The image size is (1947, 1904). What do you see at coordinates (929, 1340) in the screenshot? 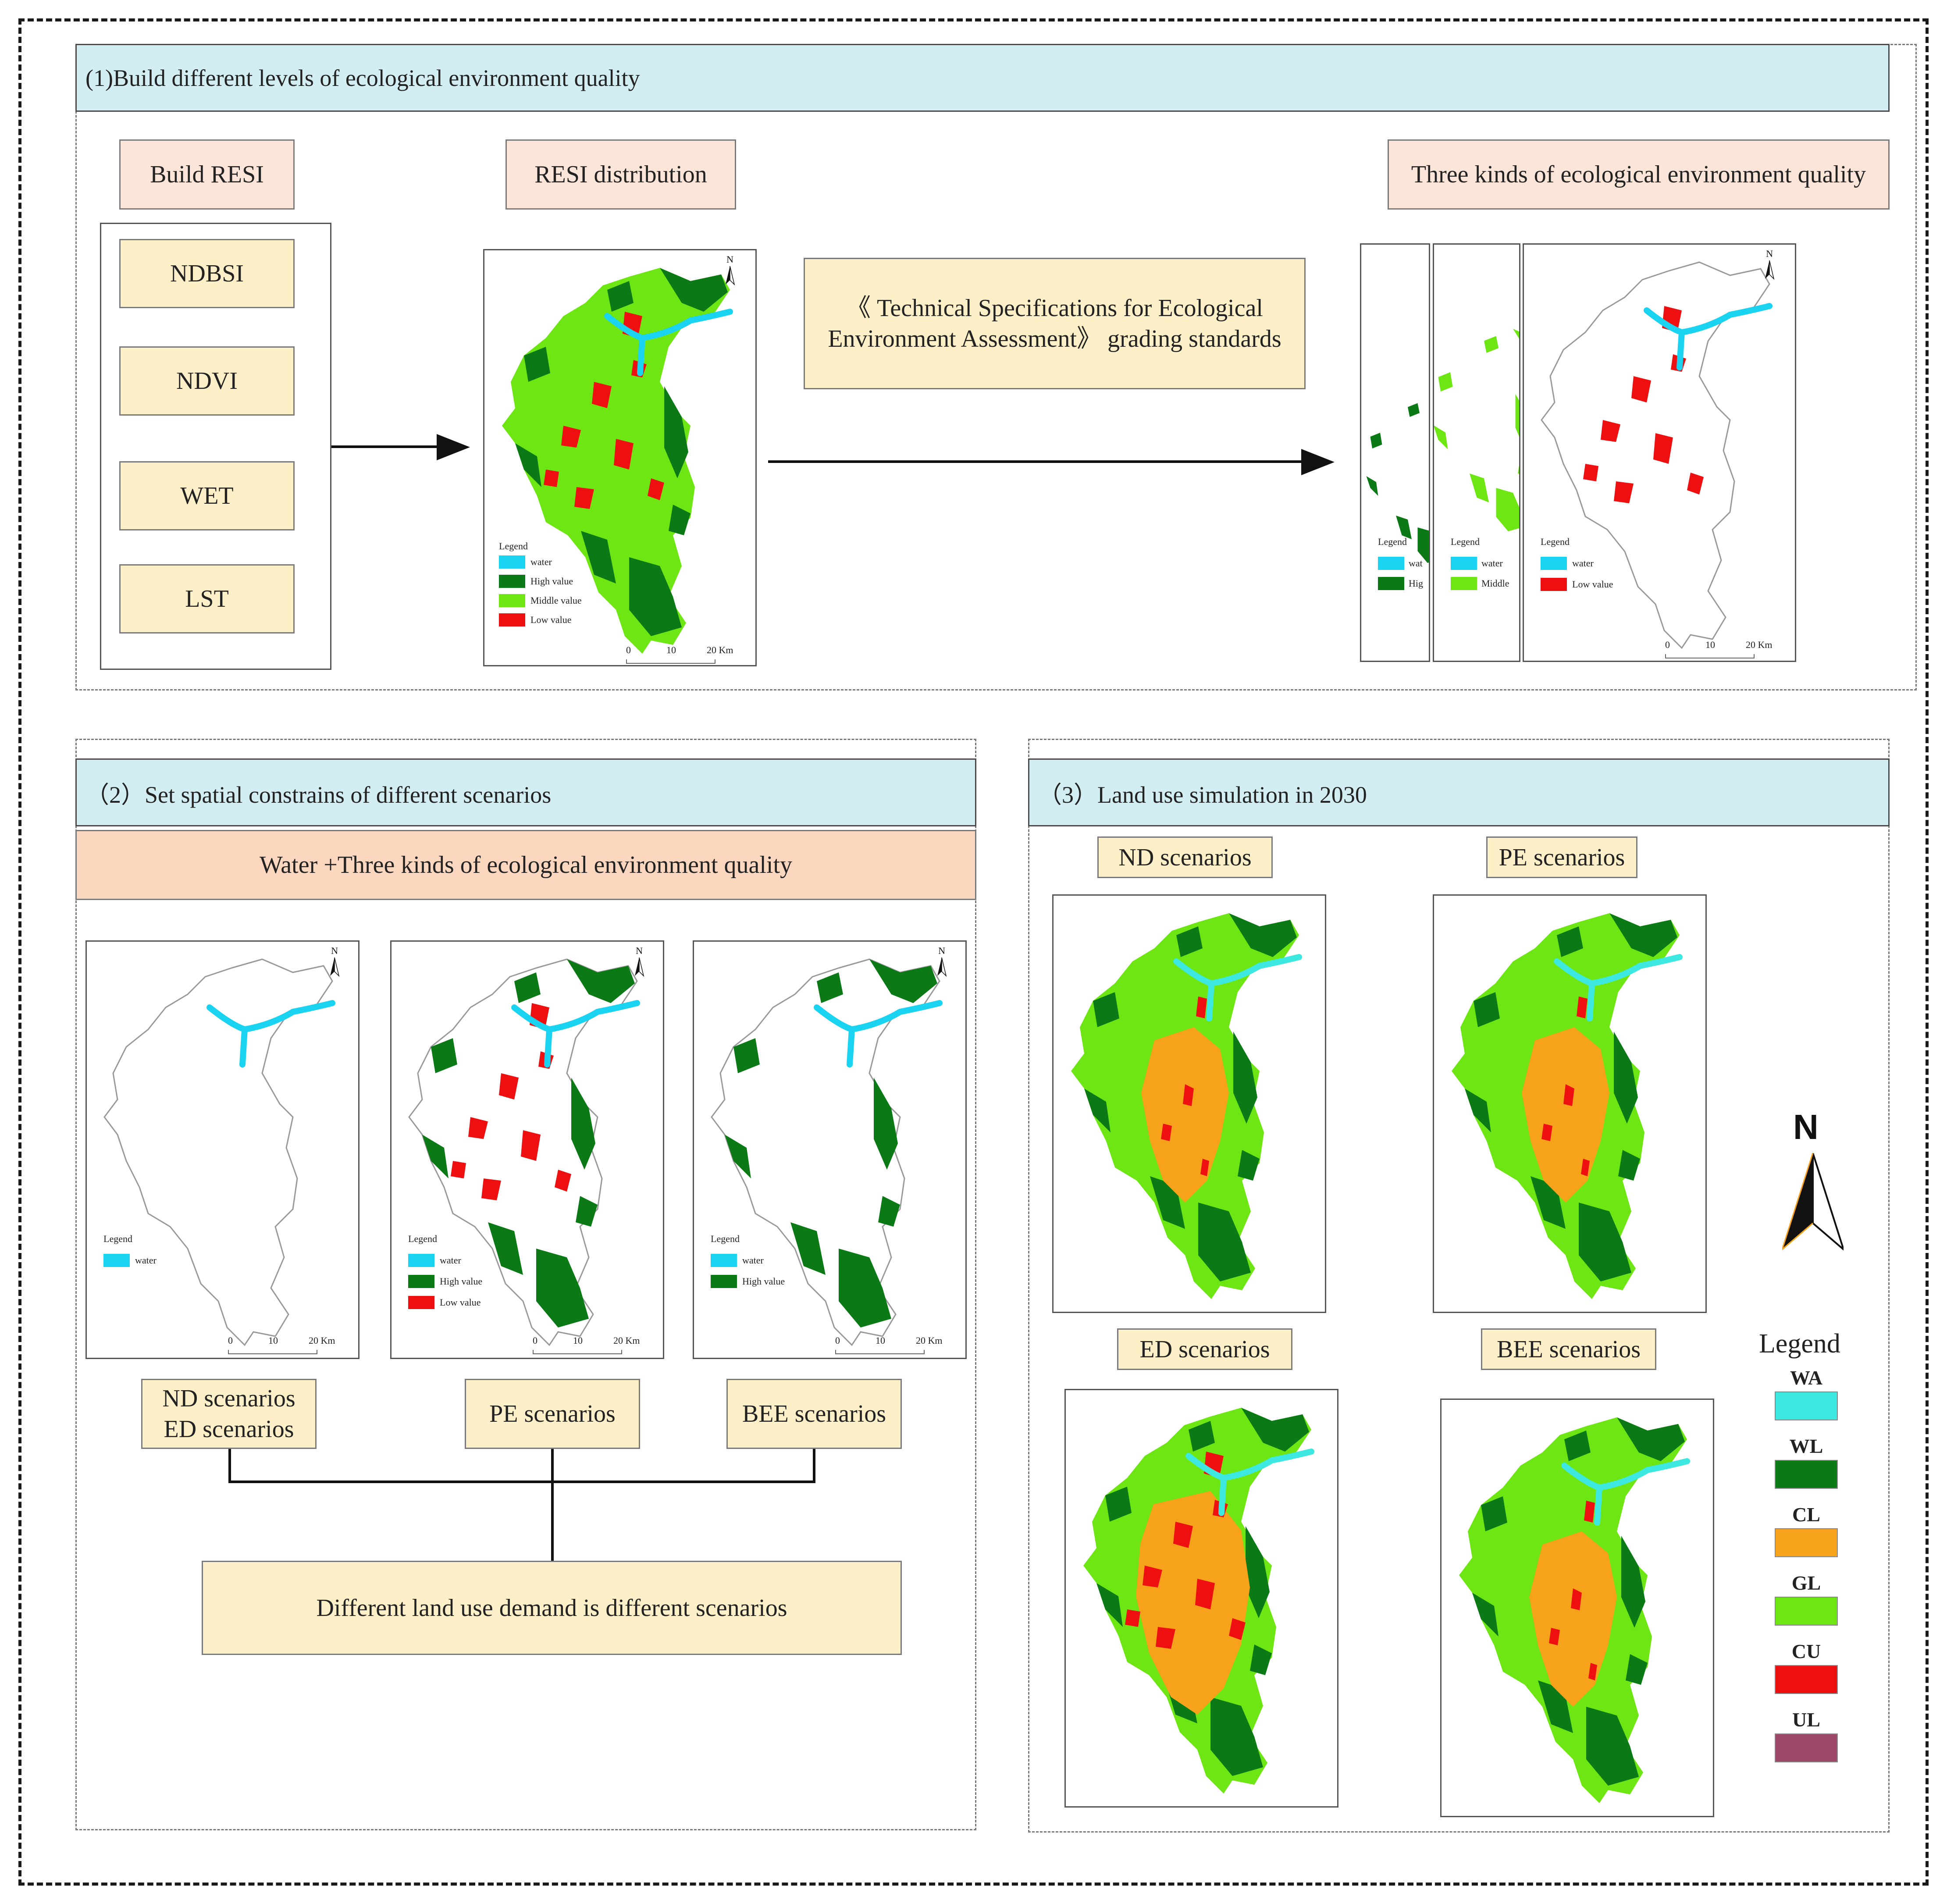
I see `c-s20: 20 Km` at bounding box center [929, 1340].